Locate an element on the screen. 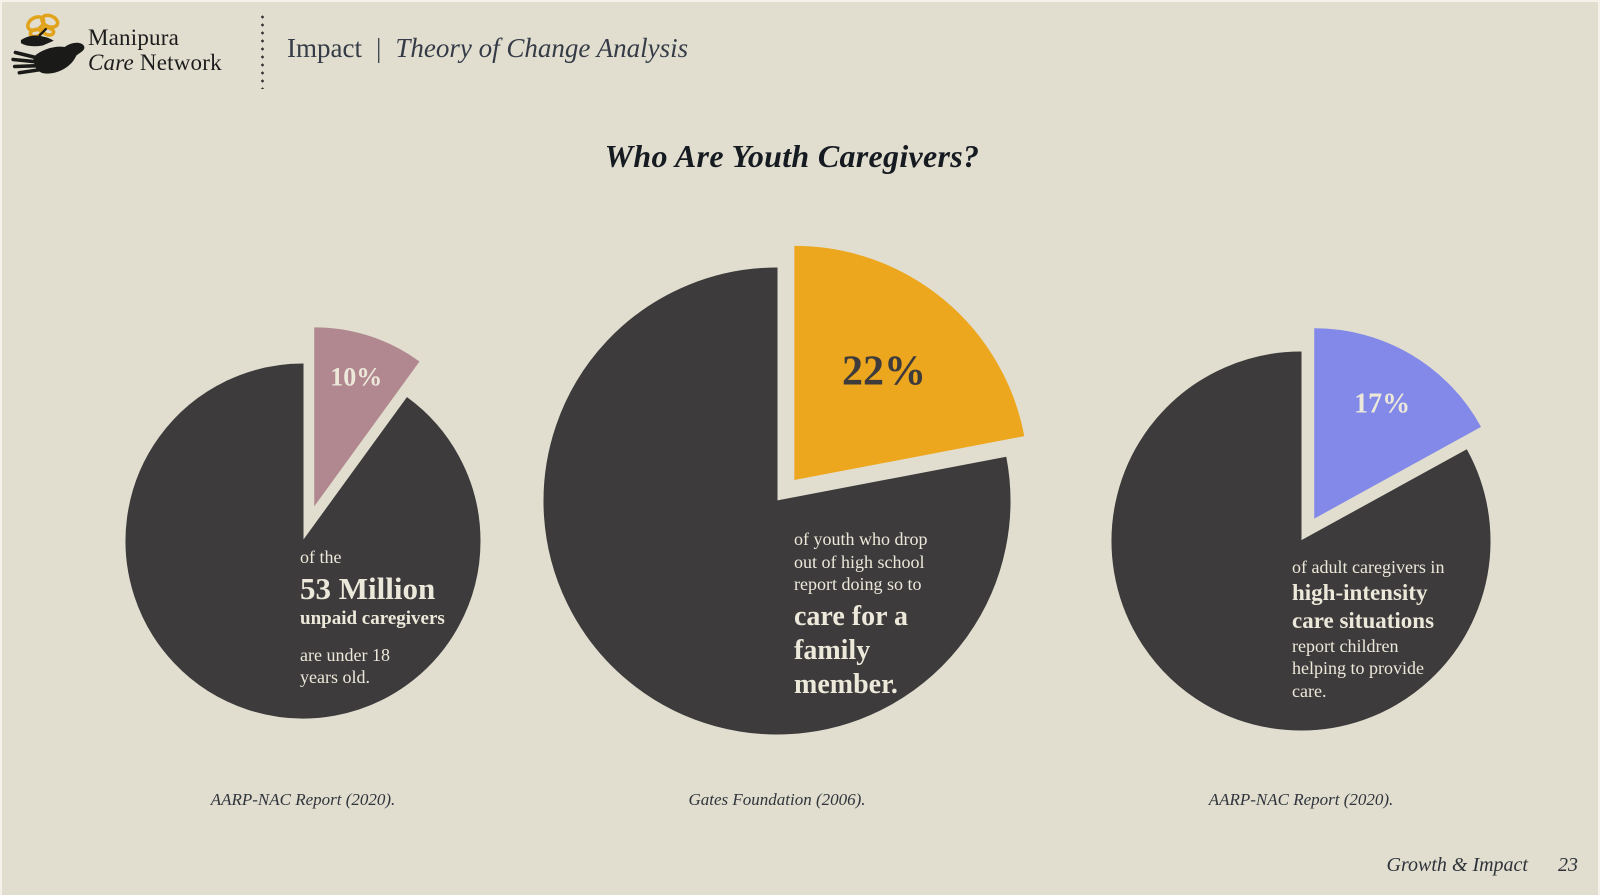  brand-logo-hand-butterfly-icon is located at coordinates (49, 47).